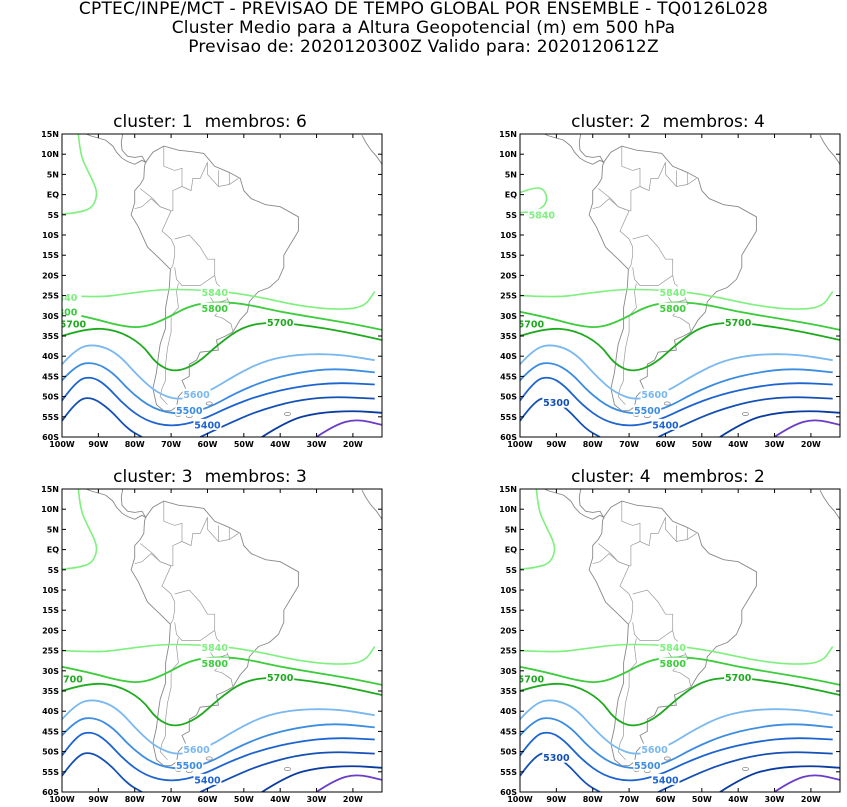 The height and width of the screenshot is (807, 847). What do you see at coordinates (68, 312) in the screenshot?
I see `contour-label: 800` at bounding box center [68, 312].